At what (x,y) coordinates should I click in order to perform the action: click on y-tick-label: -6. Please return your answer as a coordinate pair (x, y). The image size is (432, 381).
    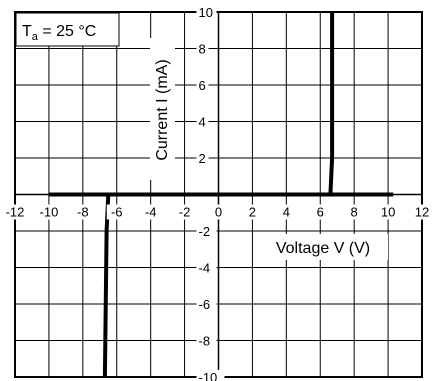
    Looking at the image, I should click on (205, 304).